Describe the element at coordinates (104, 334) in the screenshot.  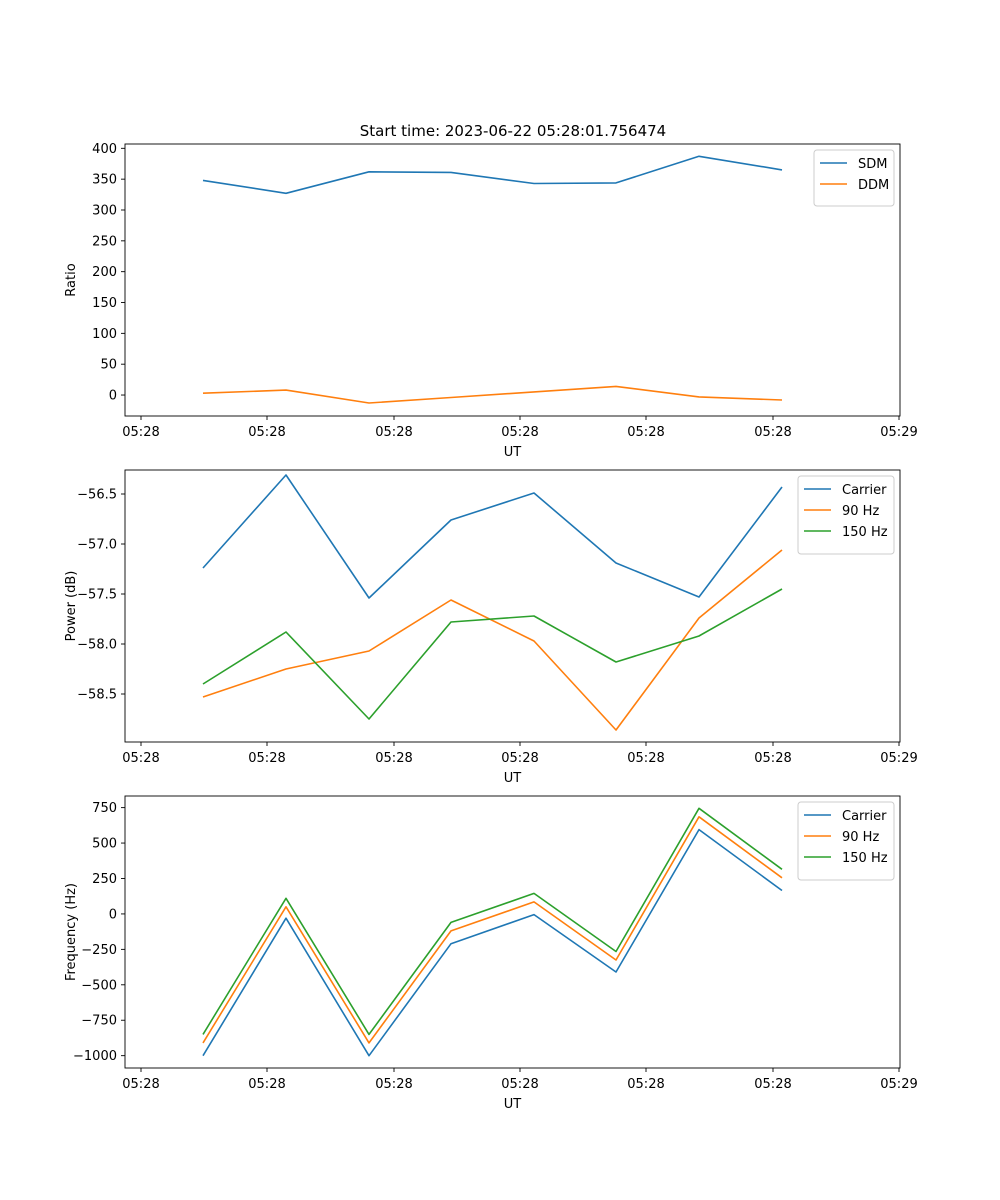
I see `y-tick-label: 100` at that location.